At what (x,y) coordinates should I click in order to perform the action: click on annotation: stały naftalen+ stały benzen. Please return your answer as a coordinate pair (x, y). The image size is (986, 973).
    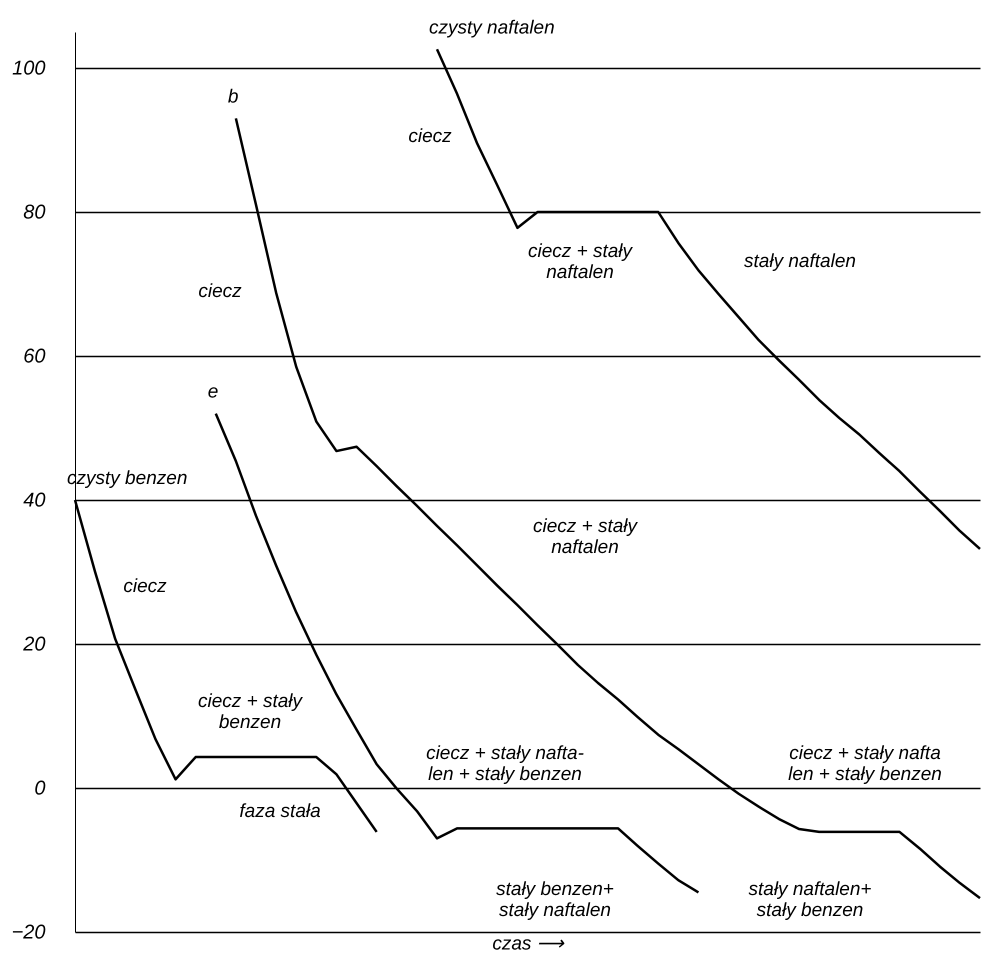
    Looking at the image, I should click on (810, 900).